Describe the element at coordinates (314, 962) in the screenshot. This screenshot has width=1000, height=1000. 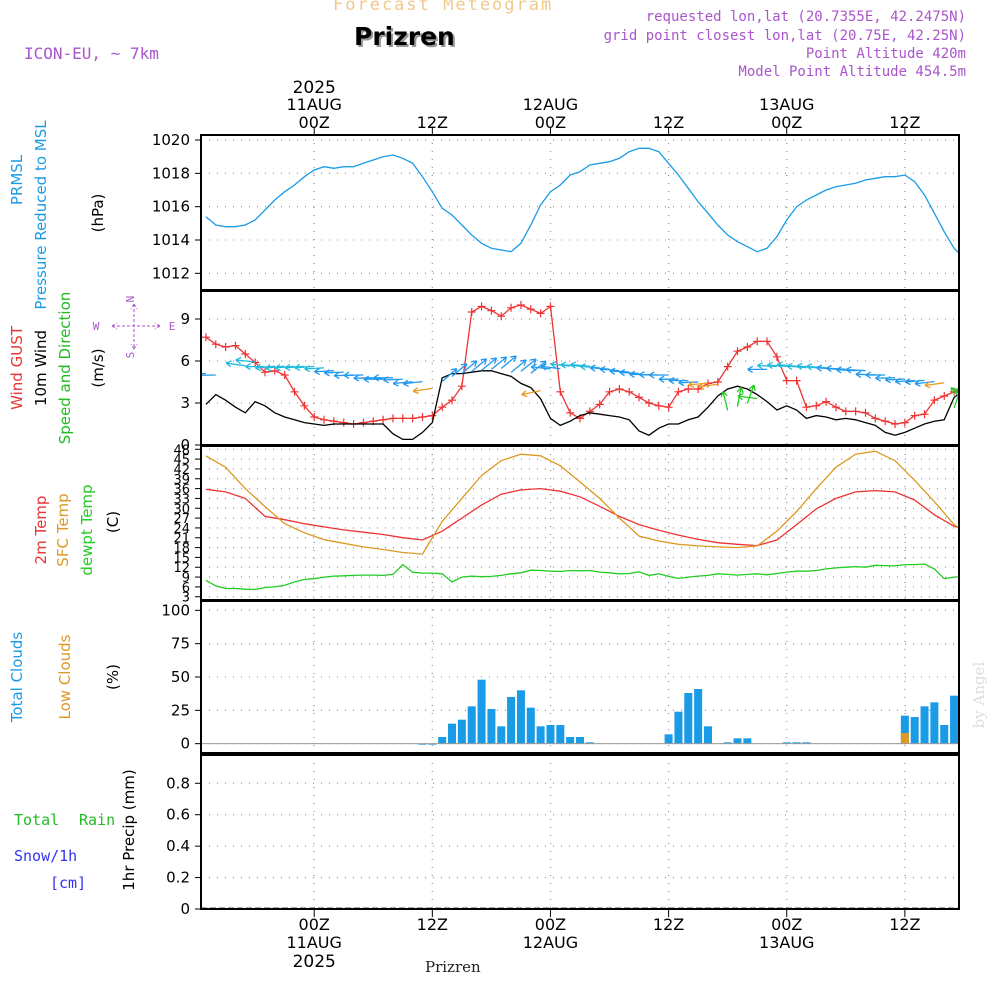
I see `year-label-bottom: 2025` at that location.